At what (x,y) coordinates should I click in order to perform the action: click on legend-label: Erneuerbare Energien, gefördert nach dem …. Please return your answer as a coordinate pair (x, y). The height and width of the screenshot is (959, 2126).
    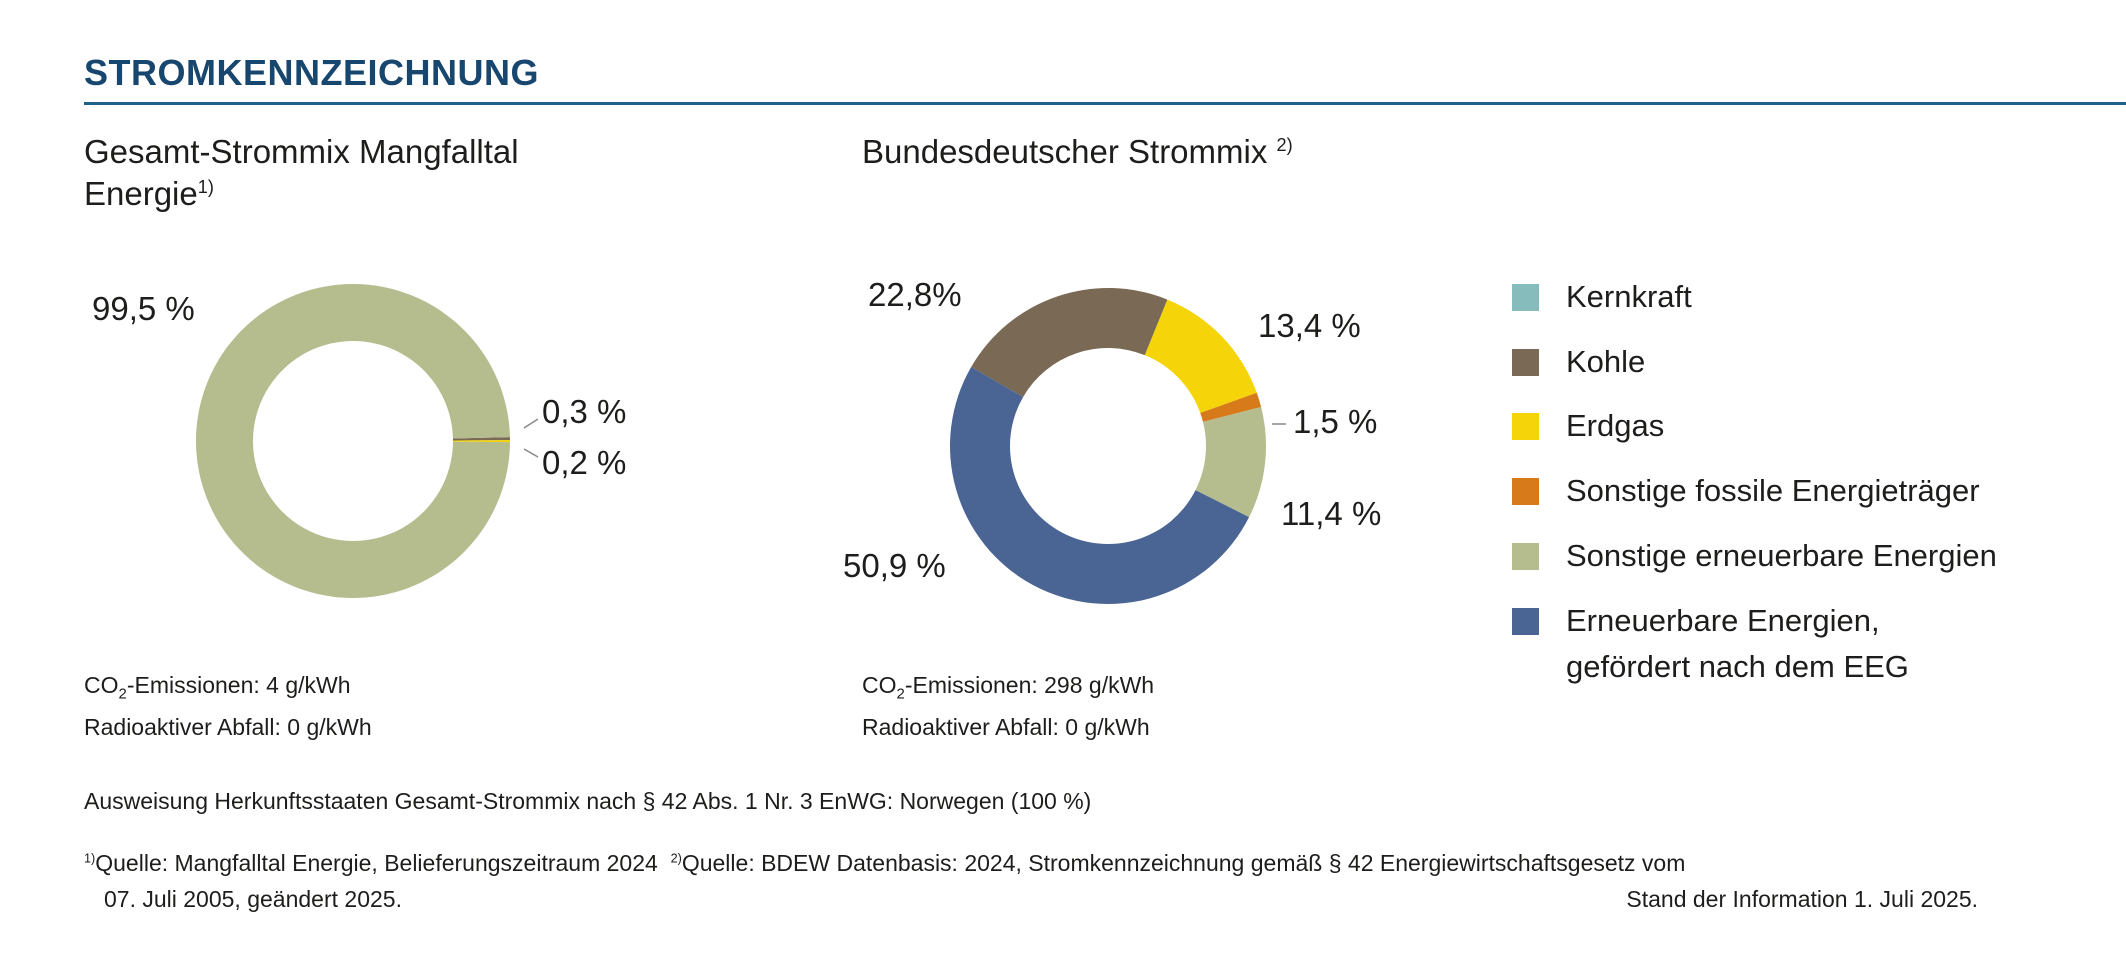
    Looking at the image, I should click on (1737, 643).